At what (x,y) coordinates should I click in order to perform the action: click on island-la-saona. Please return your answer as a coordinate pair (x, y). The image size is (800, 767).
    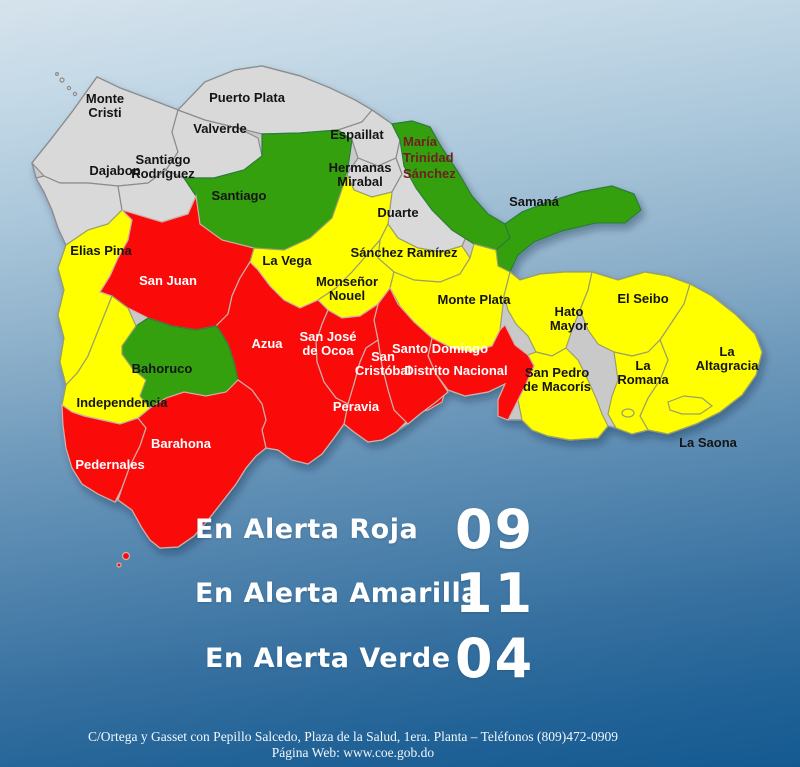
    Looking at the image, I should click on (690, 405).